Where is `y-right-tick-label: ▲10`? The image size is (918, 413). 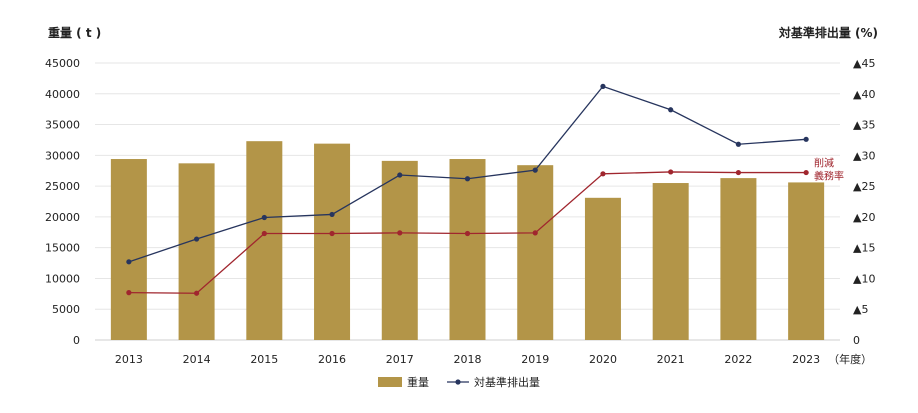 y-right-tick-label: ▲10 is located at coordinates (864, 278).